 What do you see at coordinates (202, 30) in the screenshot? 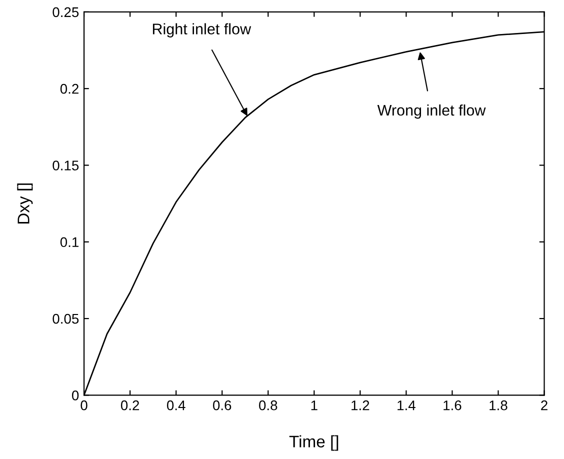
I see `annotation: Right inlet flow` at bounding box center [202, 30].